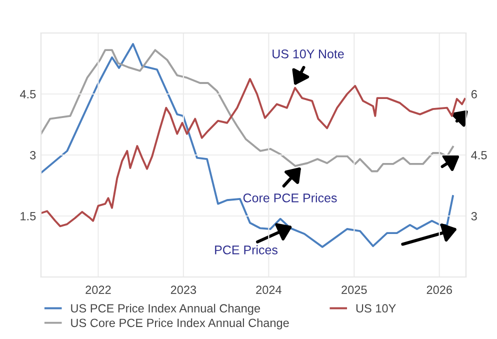 This screenshot has height=339, width=497. Describe the element at coordinates (308, 54) in the screenshot. I see `annotation: US 10Y Note` at that location.